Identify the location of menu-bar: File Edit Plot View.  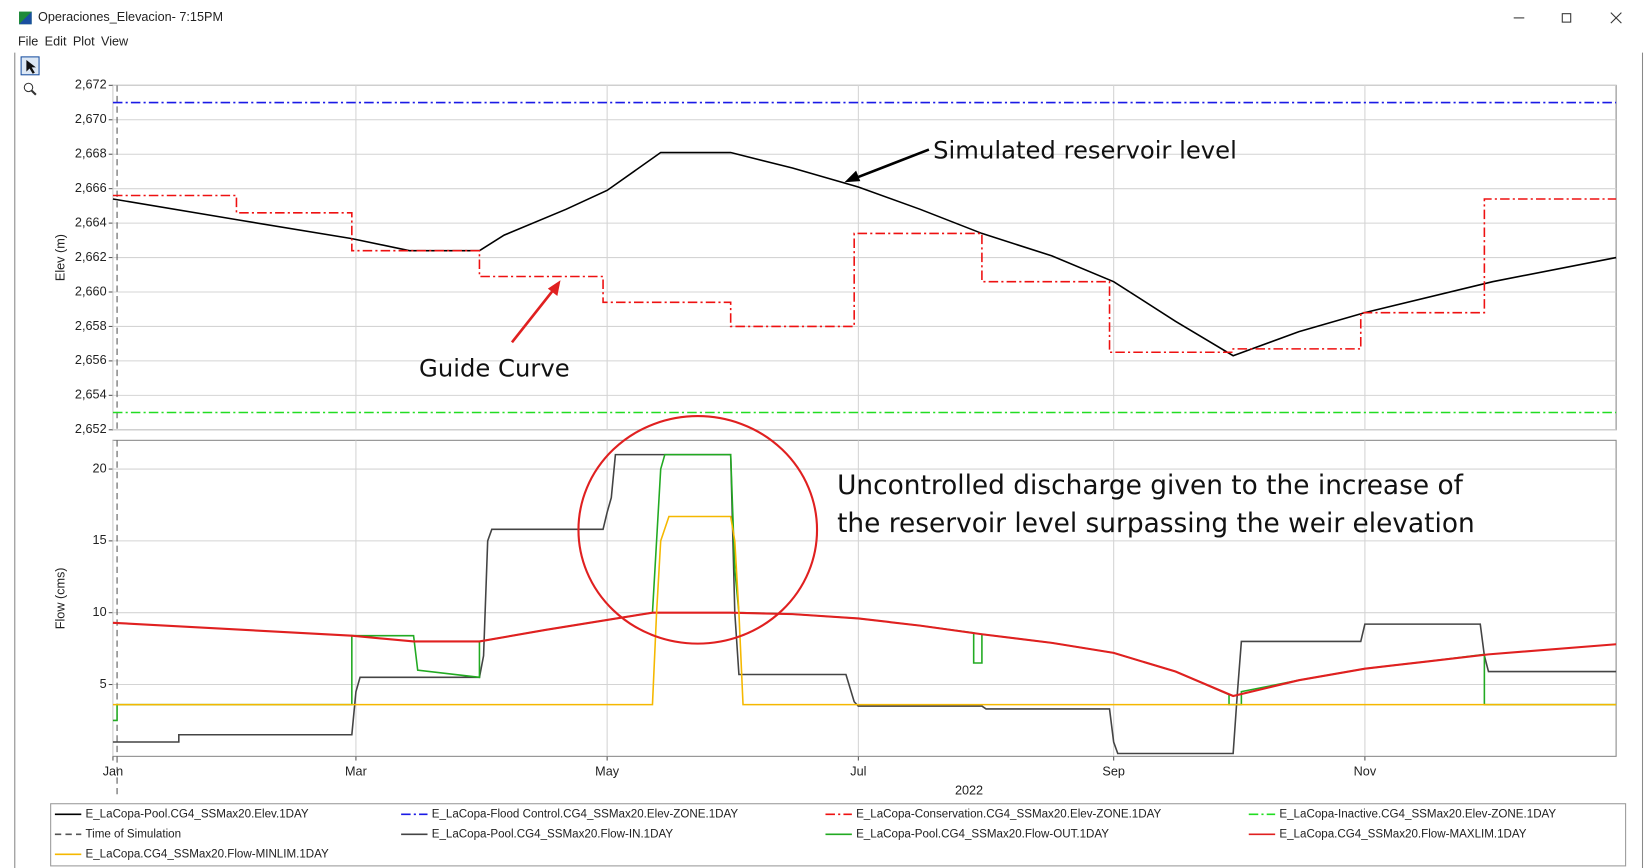
(73, 41).